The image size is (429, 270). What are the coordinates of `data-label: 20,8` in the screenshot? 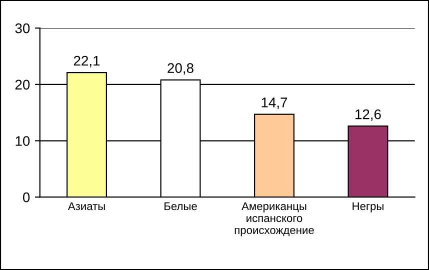 It's located at (181, 69).